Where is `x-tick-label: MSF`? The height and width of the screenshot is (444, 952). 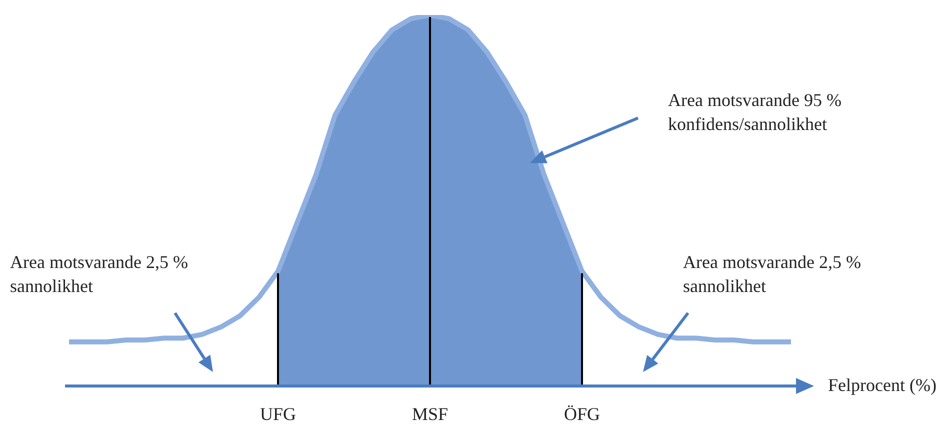
x-tick-label: MSF is located at coordinates (430, 414).